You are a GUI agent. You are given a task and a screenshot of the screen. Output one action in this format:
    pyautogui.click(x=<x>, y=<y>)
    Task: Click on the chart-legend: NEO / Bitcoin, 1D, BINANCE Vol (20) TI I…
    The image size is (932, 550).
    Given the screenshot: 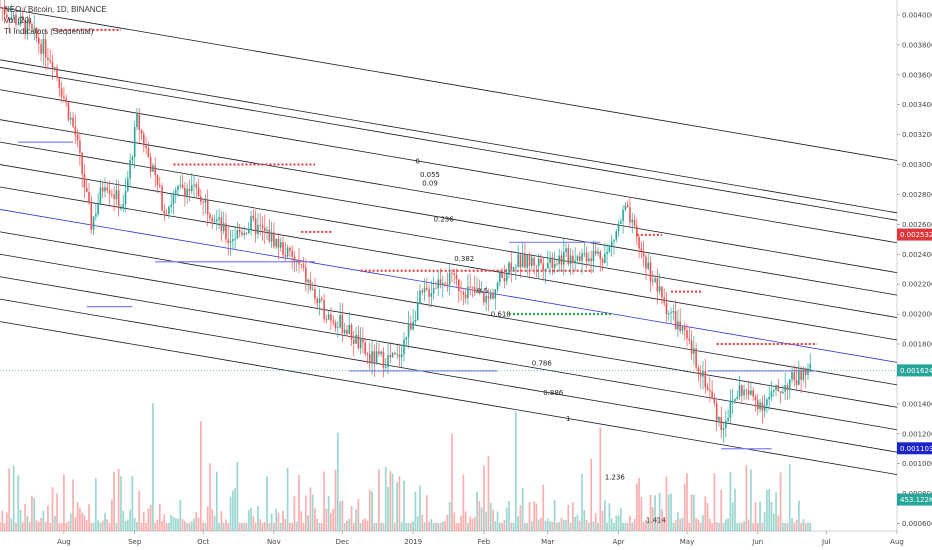 What is the action you would take?
    pyautogui.click(x=55, y=20)
    